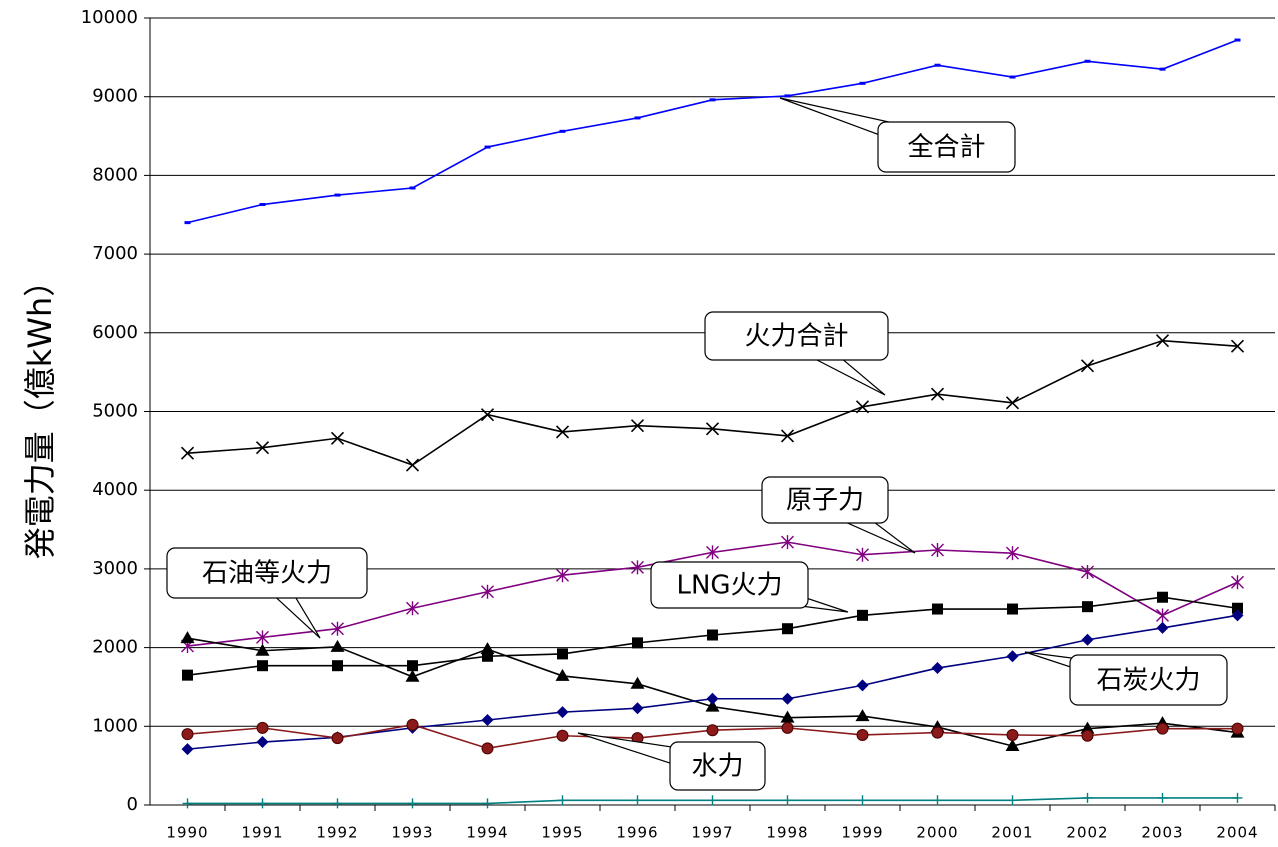 This screenshot has height=847, width=1278. What do you see at coordinates (267, 574) in the screenshot?
I see `callout-label: 石油等火力` at bounding box center [267, 574].